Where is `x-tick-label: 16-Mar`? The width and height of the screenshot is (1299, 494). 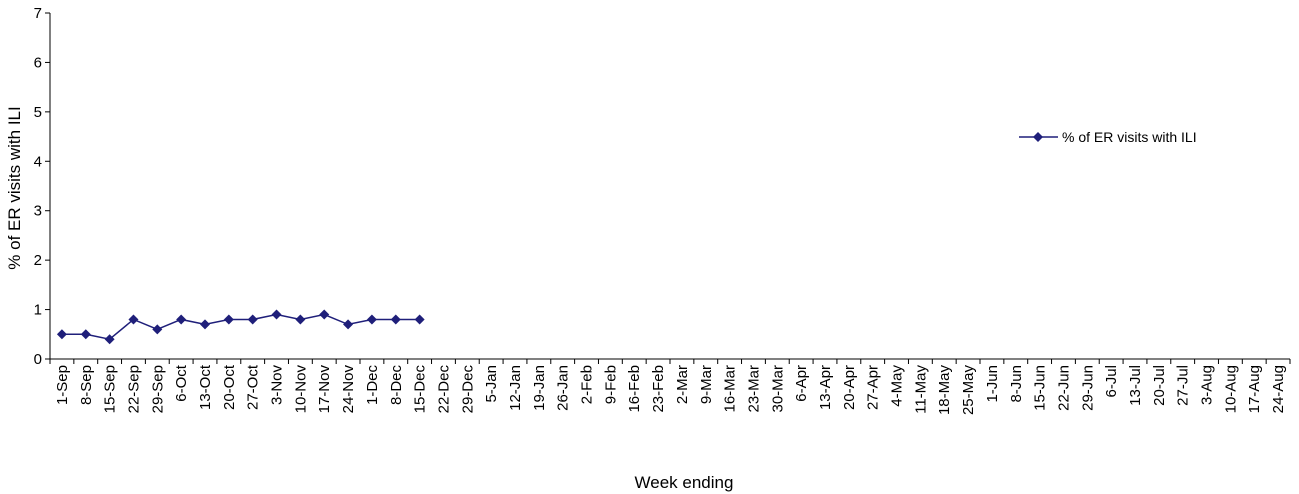 x-tick-label: 16-Mar is located at coordinates (730, 389).